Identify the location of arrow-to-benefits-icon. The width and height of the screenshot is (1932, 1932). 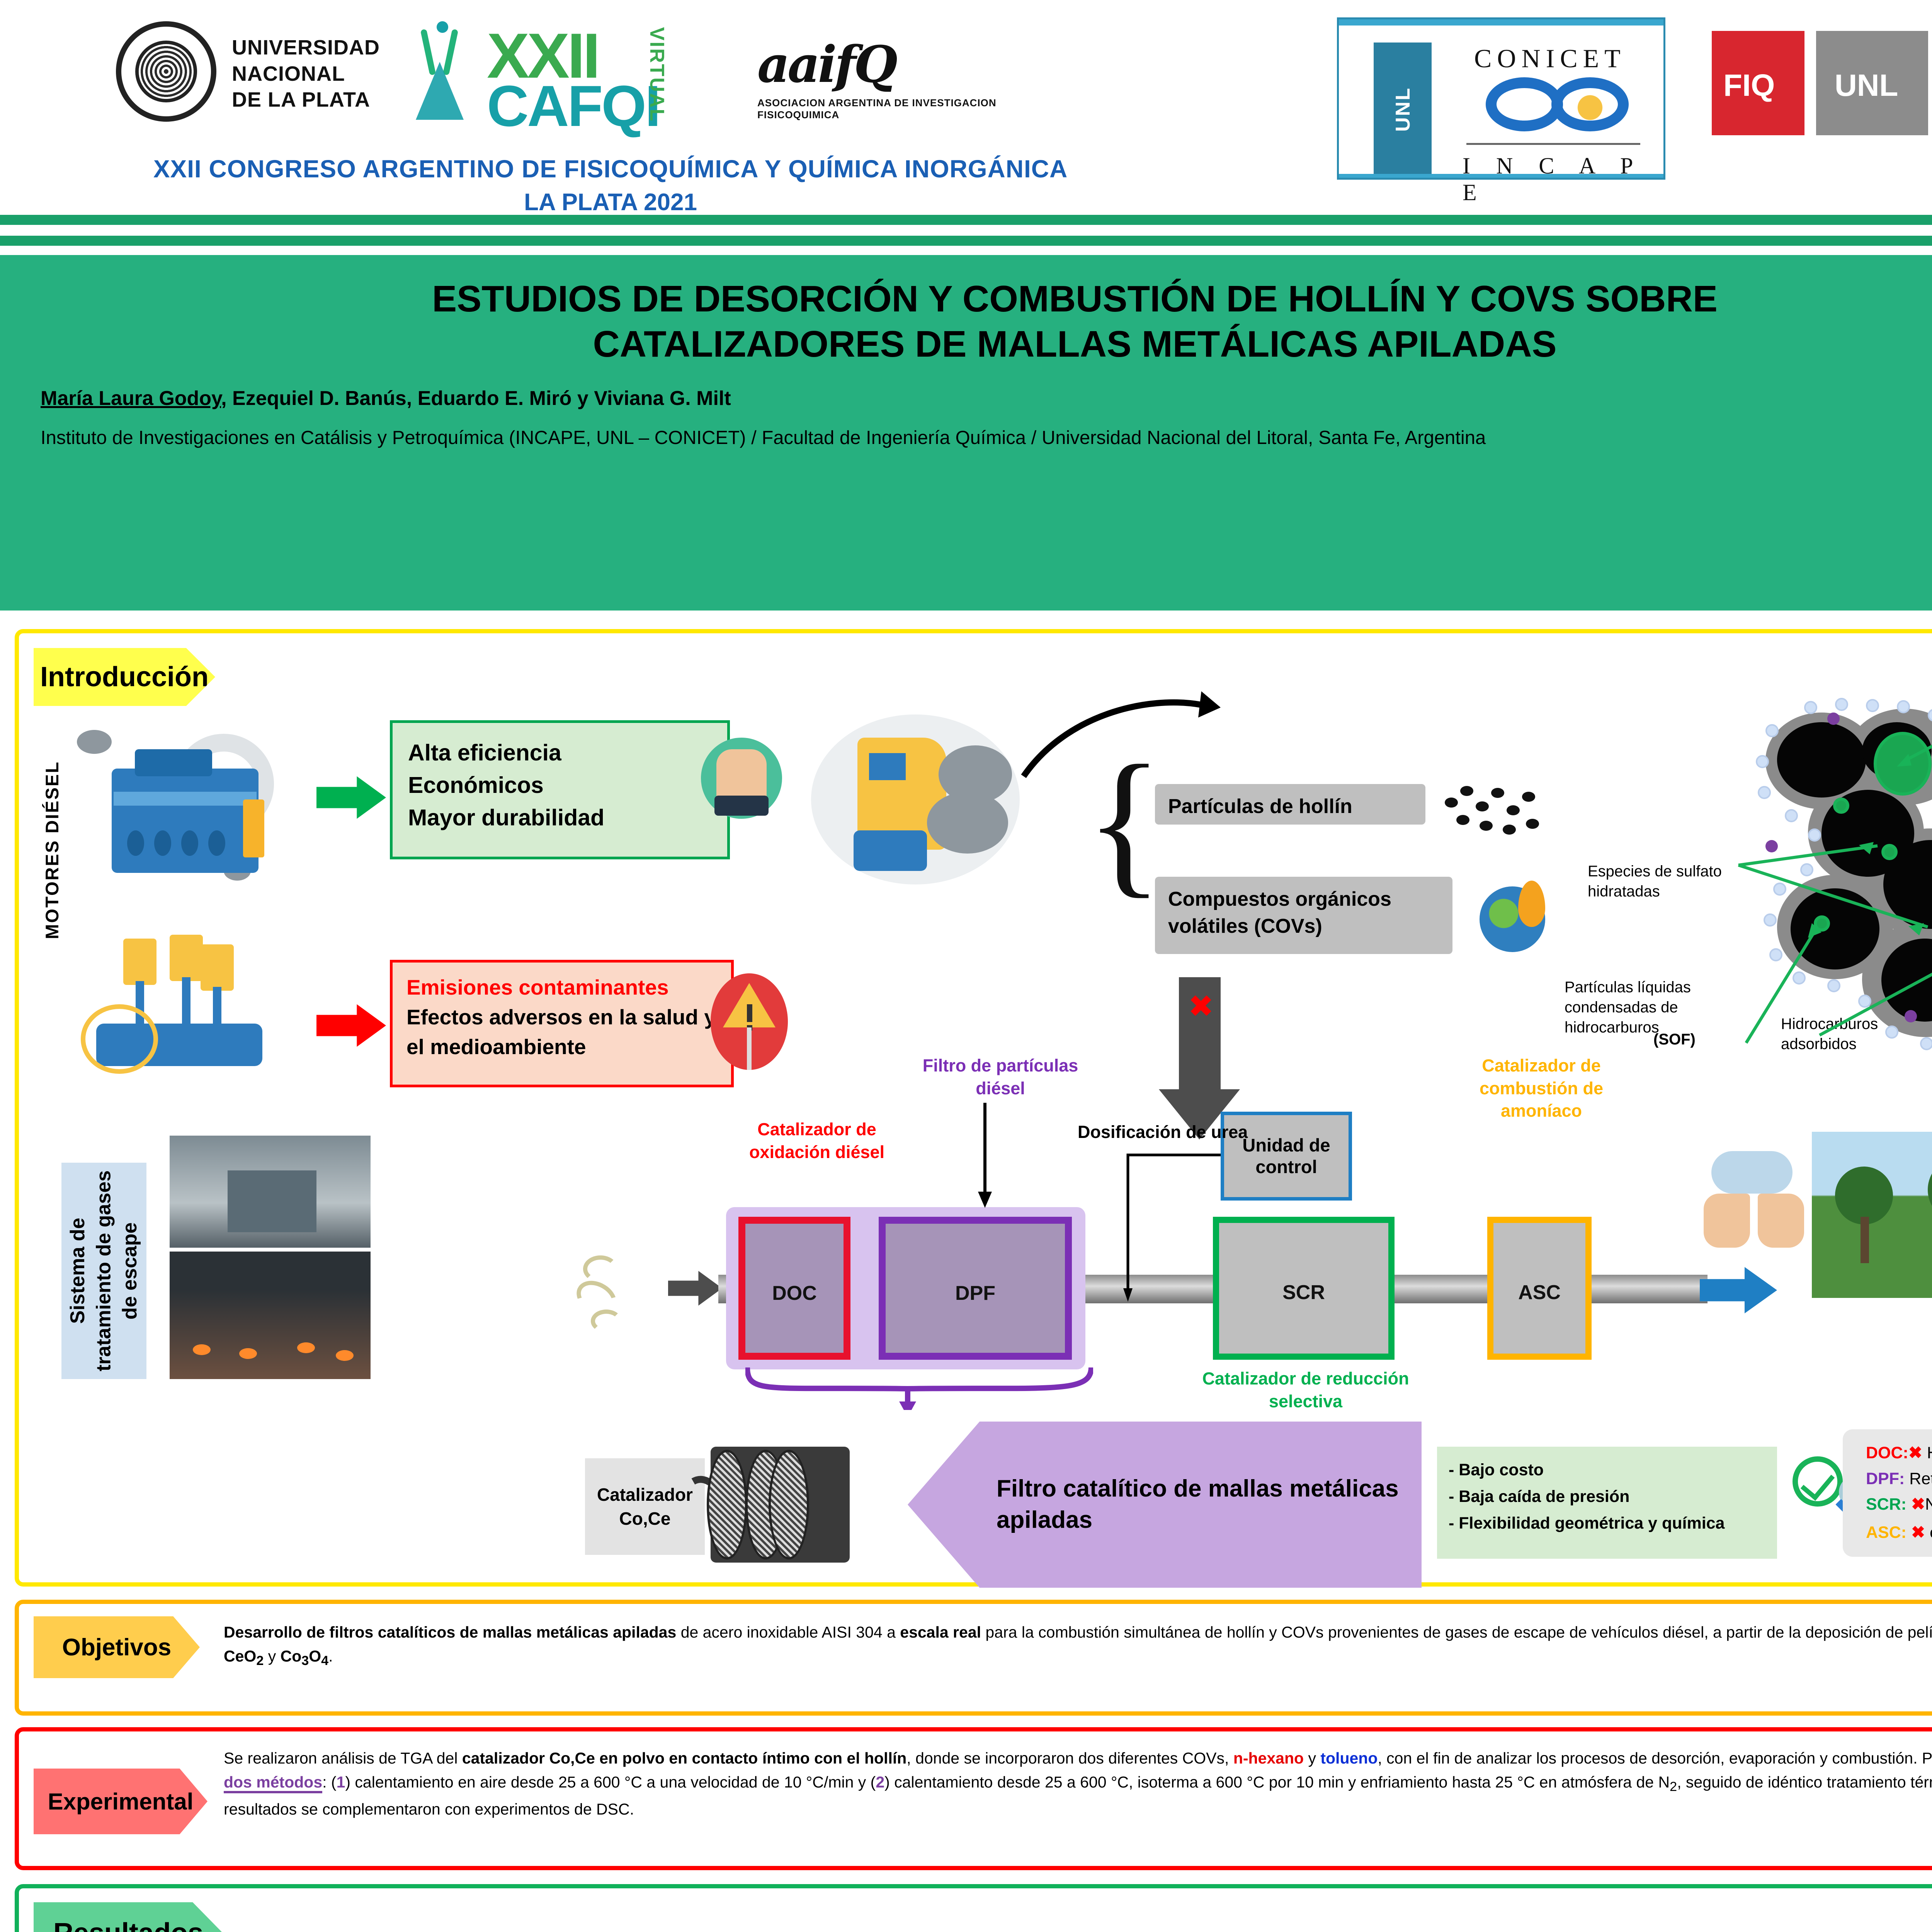
(351, 798).